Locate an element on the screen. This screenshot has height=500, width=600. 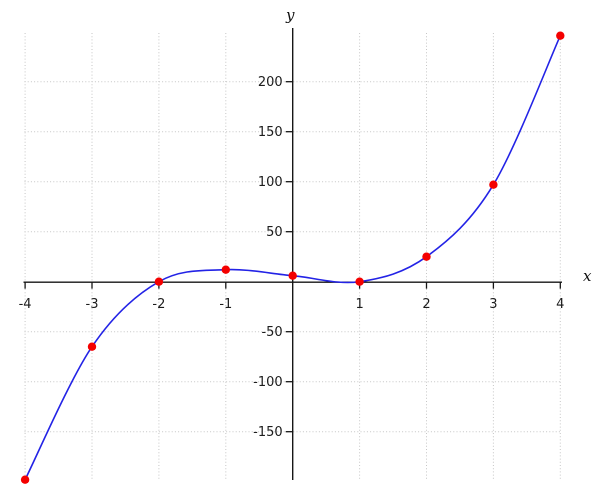
y-tick-label: 50 is located at coordinates (274, 232).